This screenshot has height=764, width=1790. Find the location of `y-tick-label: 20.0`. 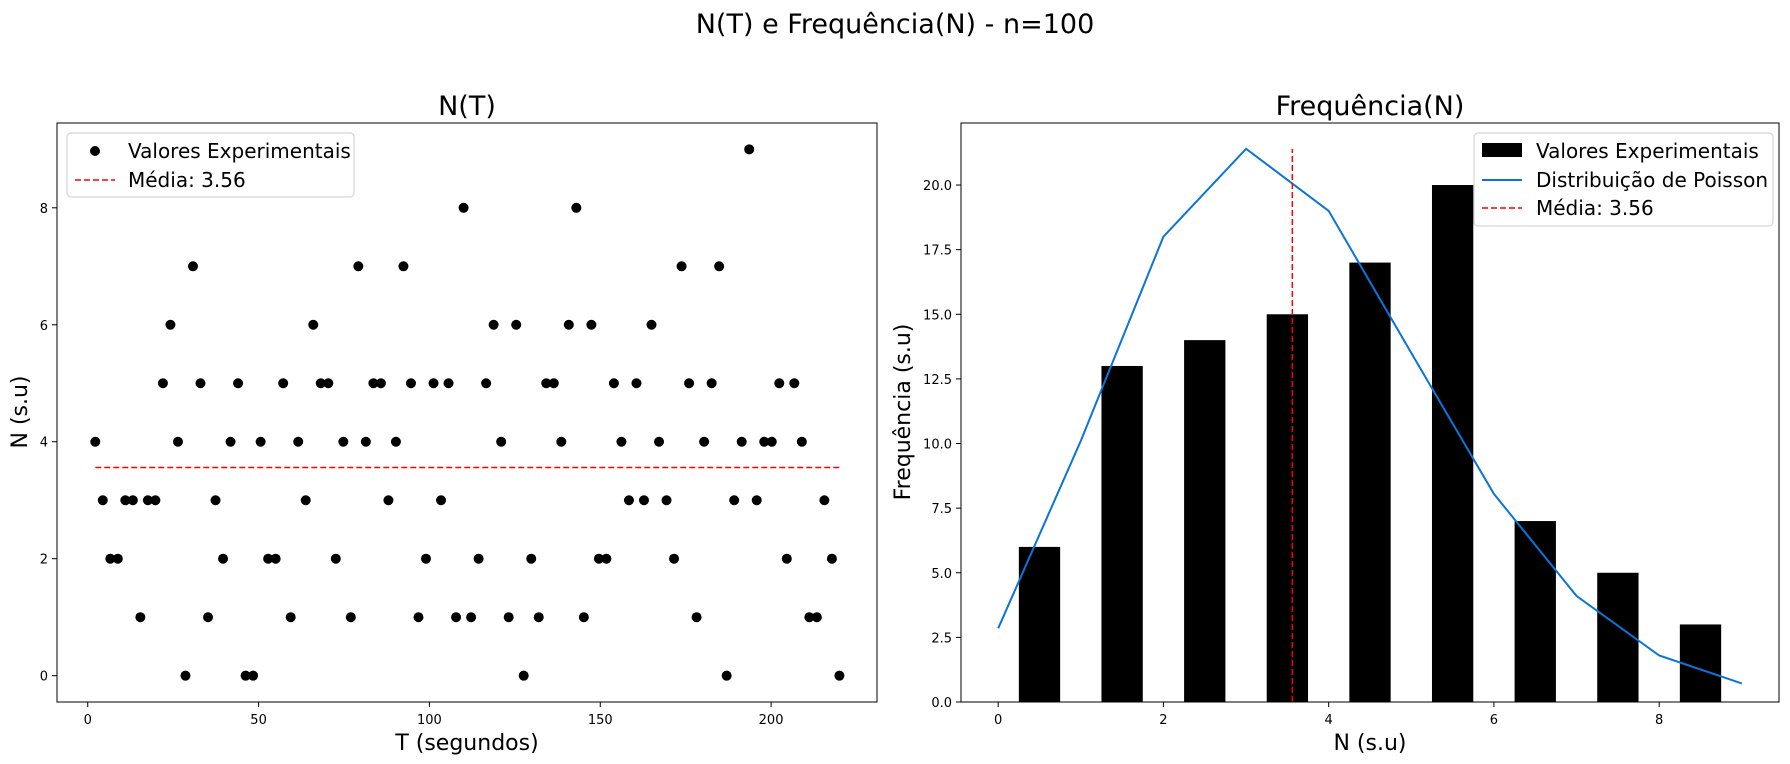

y-tick-label: 20.0 is located at coordinates (937, 186).